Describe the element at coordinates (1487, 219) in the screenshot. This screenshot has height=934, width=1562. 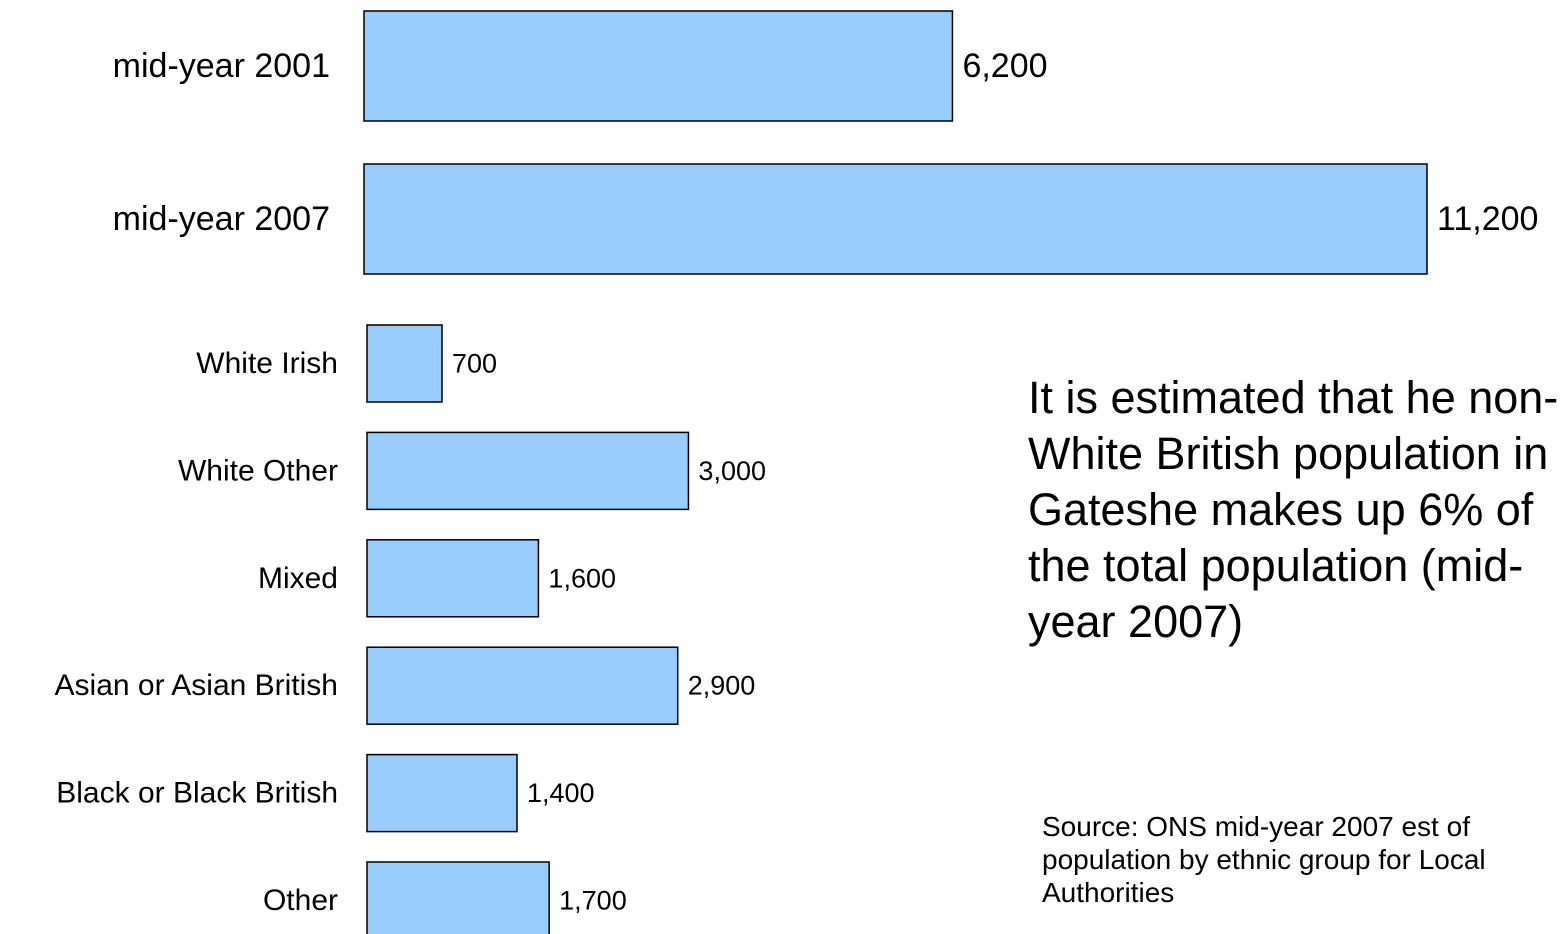
I see `value-label-0-1: 11,200` at that location.